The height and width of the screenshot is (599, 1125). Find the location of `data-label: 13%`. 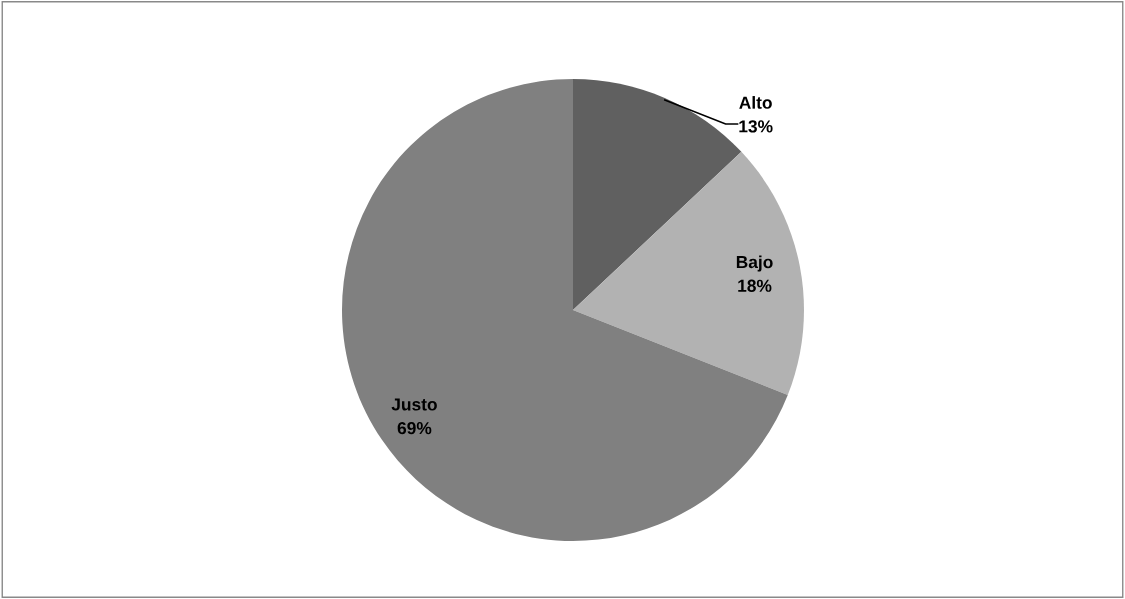

data-label: 13% is located at coordinates (756, 126).